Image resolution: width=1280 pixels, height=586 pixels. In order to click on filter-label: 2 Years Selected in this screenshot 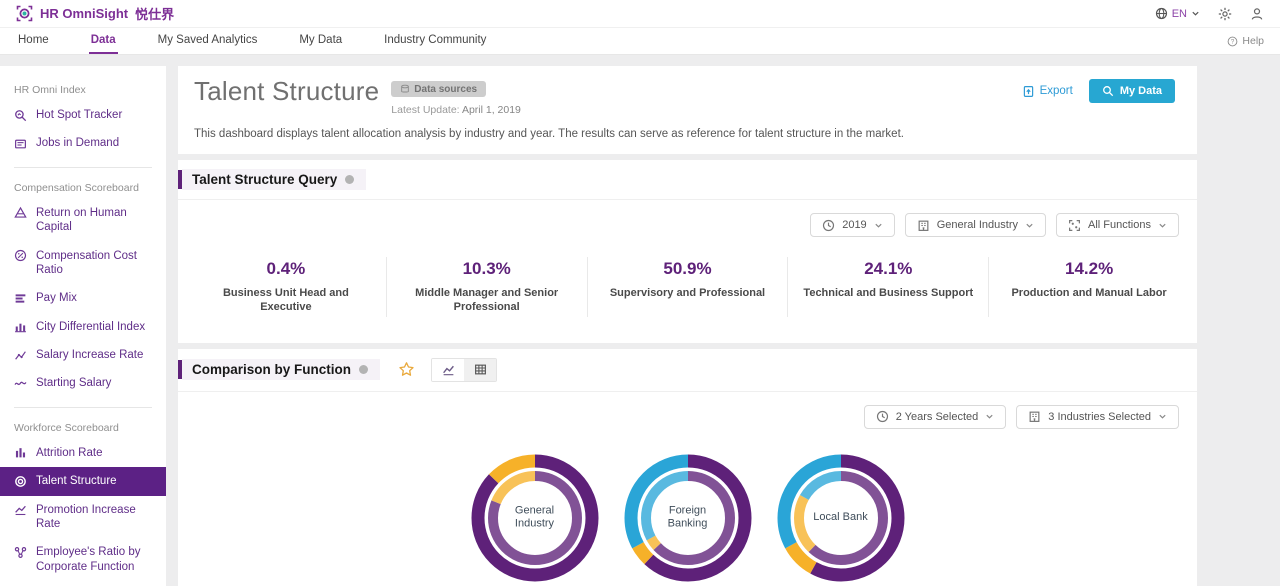, I will do `click(937, 416)`.